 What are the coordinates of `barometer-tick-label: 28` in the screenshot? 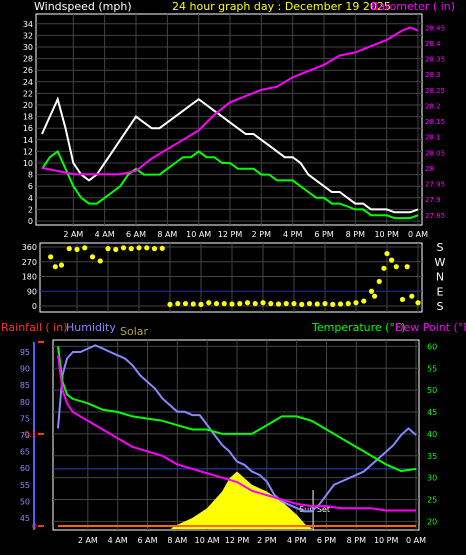 It's located at (429, 169).